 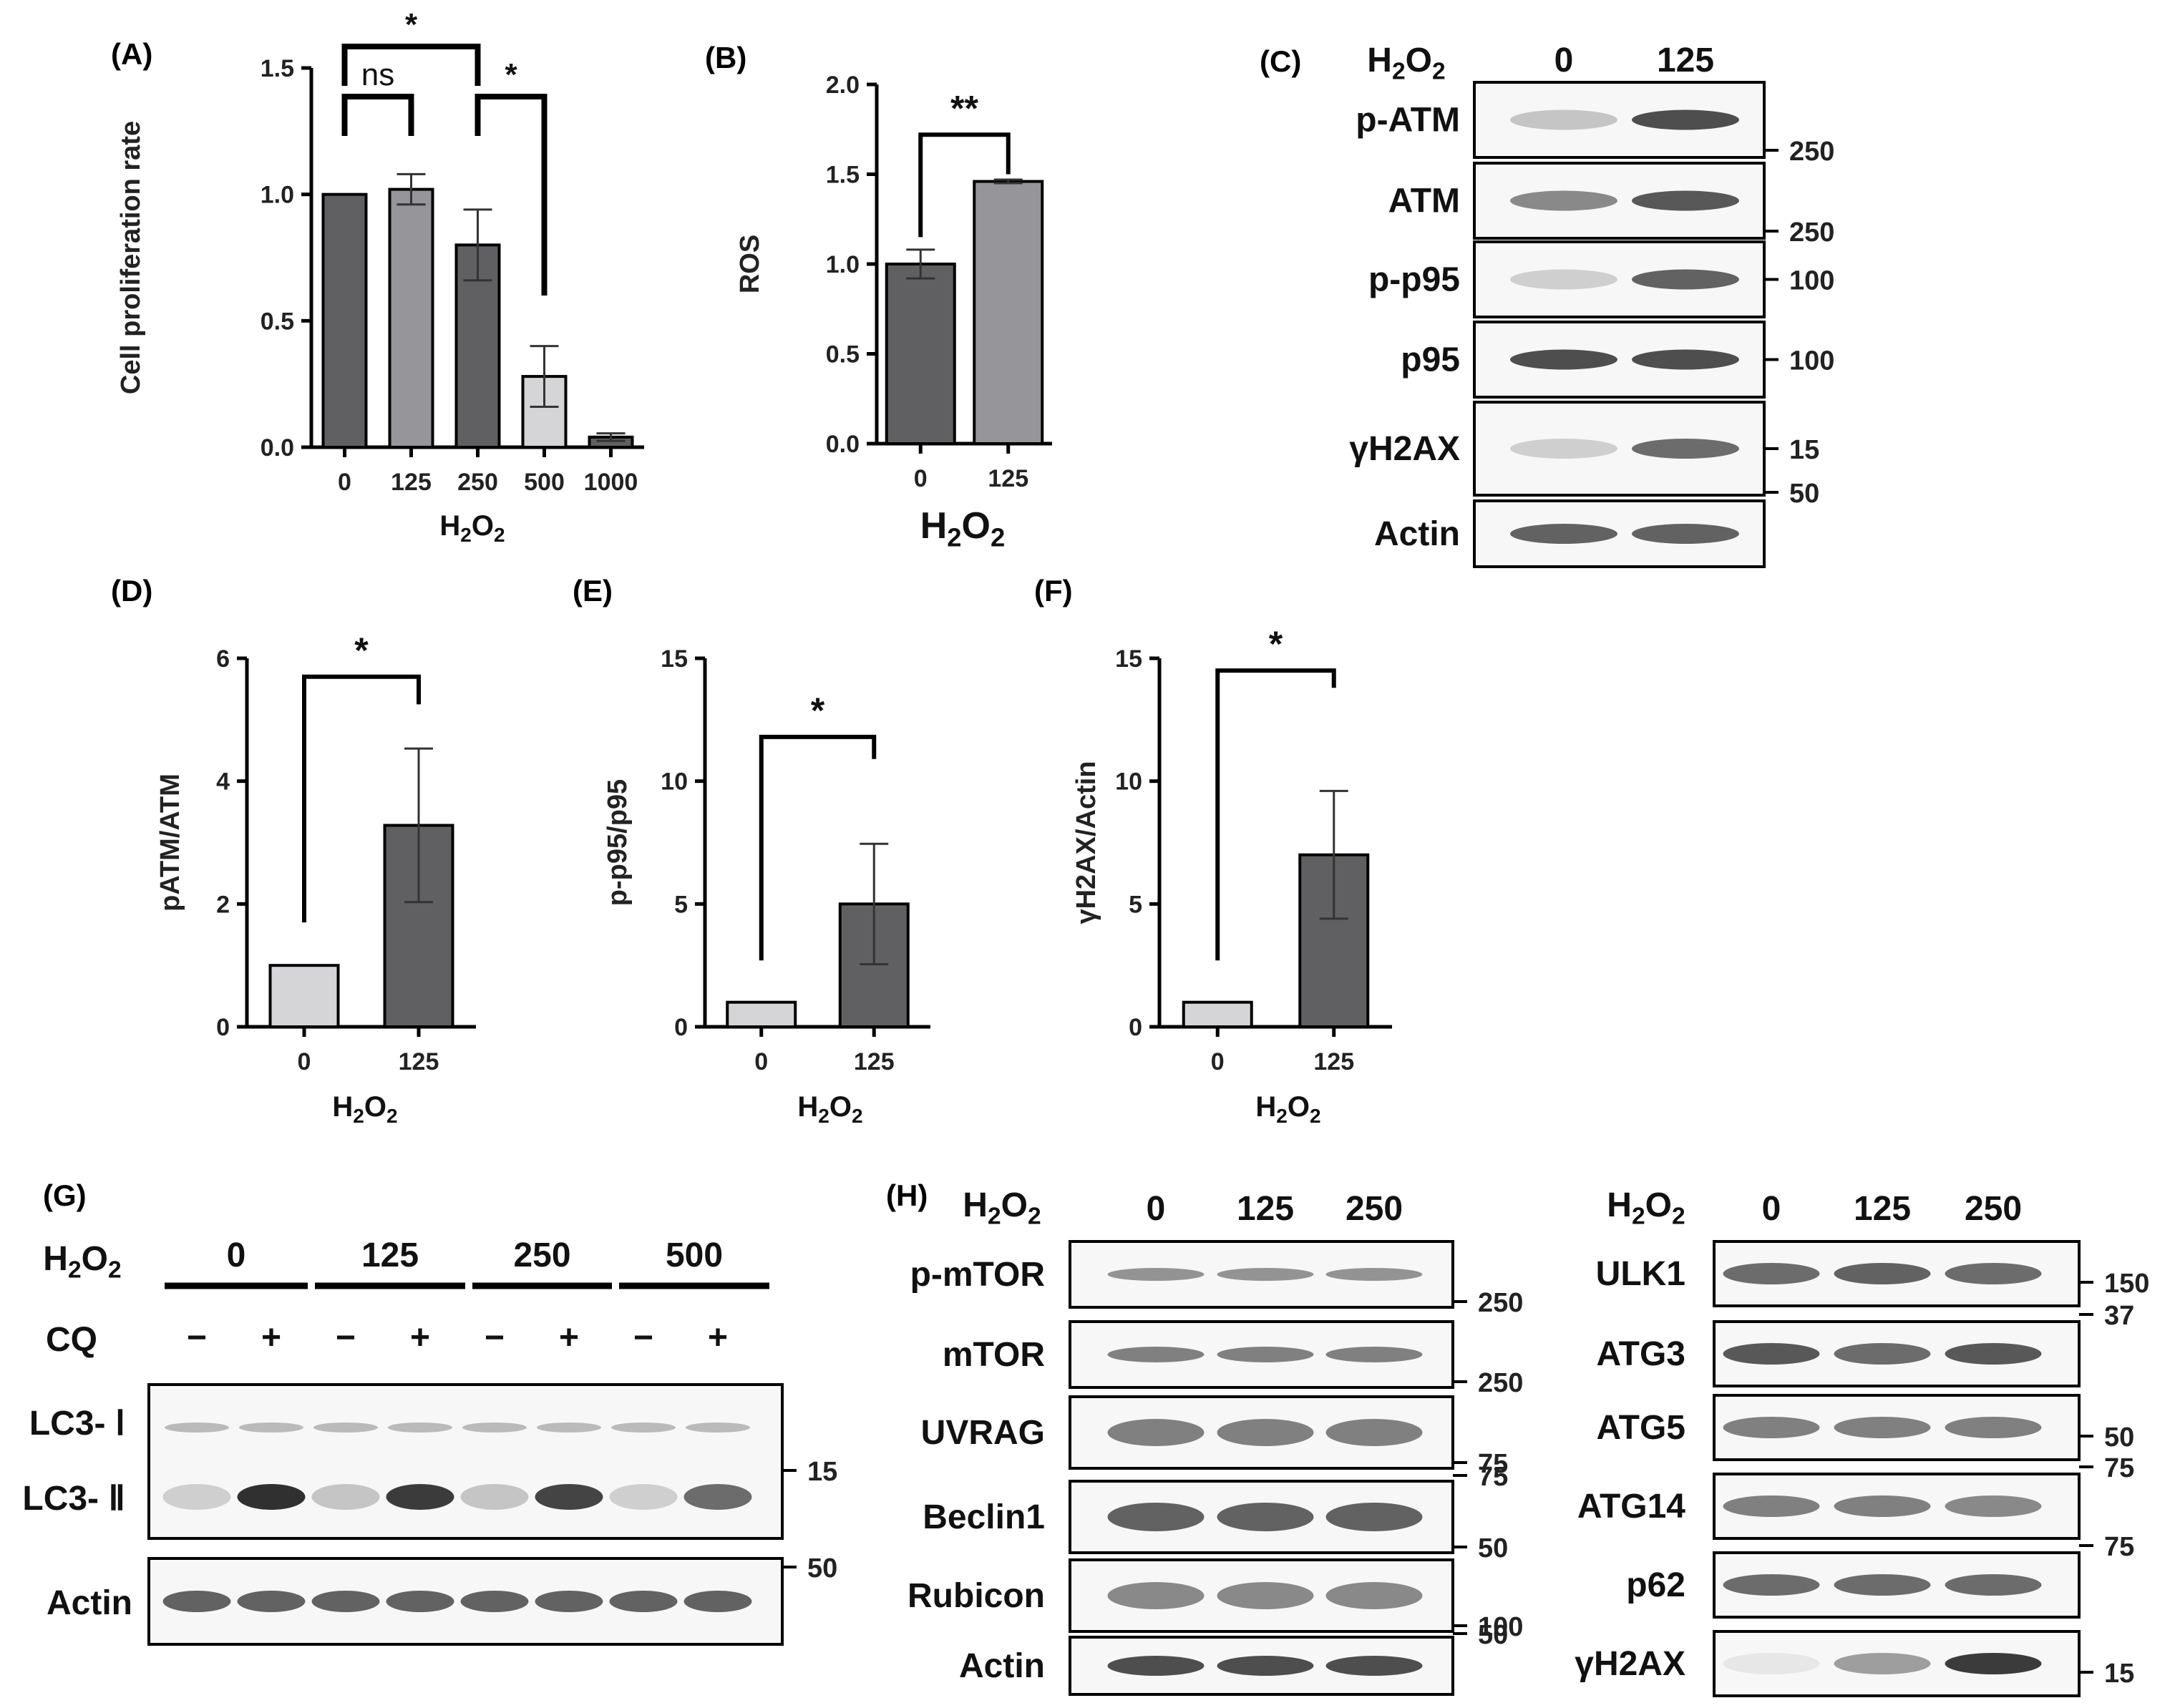 I want to click on blot-row-label: p-mTOR, so click(x=977, y=1275).